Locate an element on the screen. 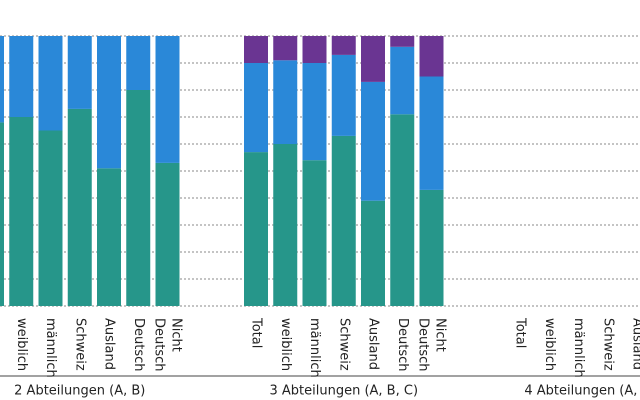 The height and width of the screenshot is (400, 640). group-label: 3 Abteilungen (A, B, C) is located at coordinates (343, 391).